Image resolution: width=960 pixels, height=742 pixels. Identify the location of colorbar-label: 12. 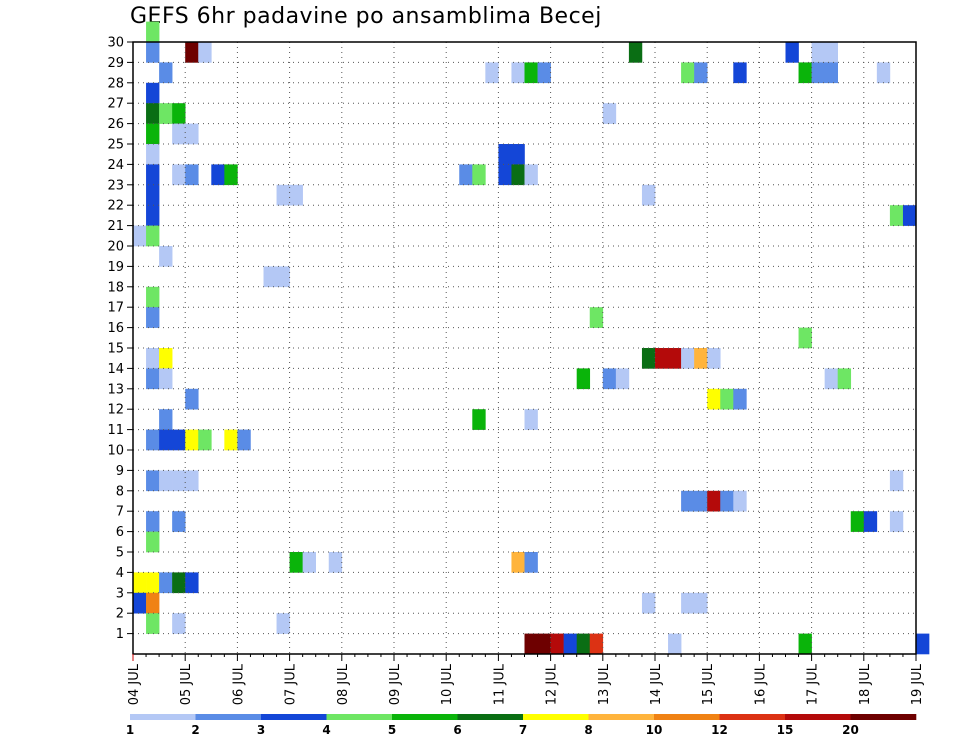
(719, 730).